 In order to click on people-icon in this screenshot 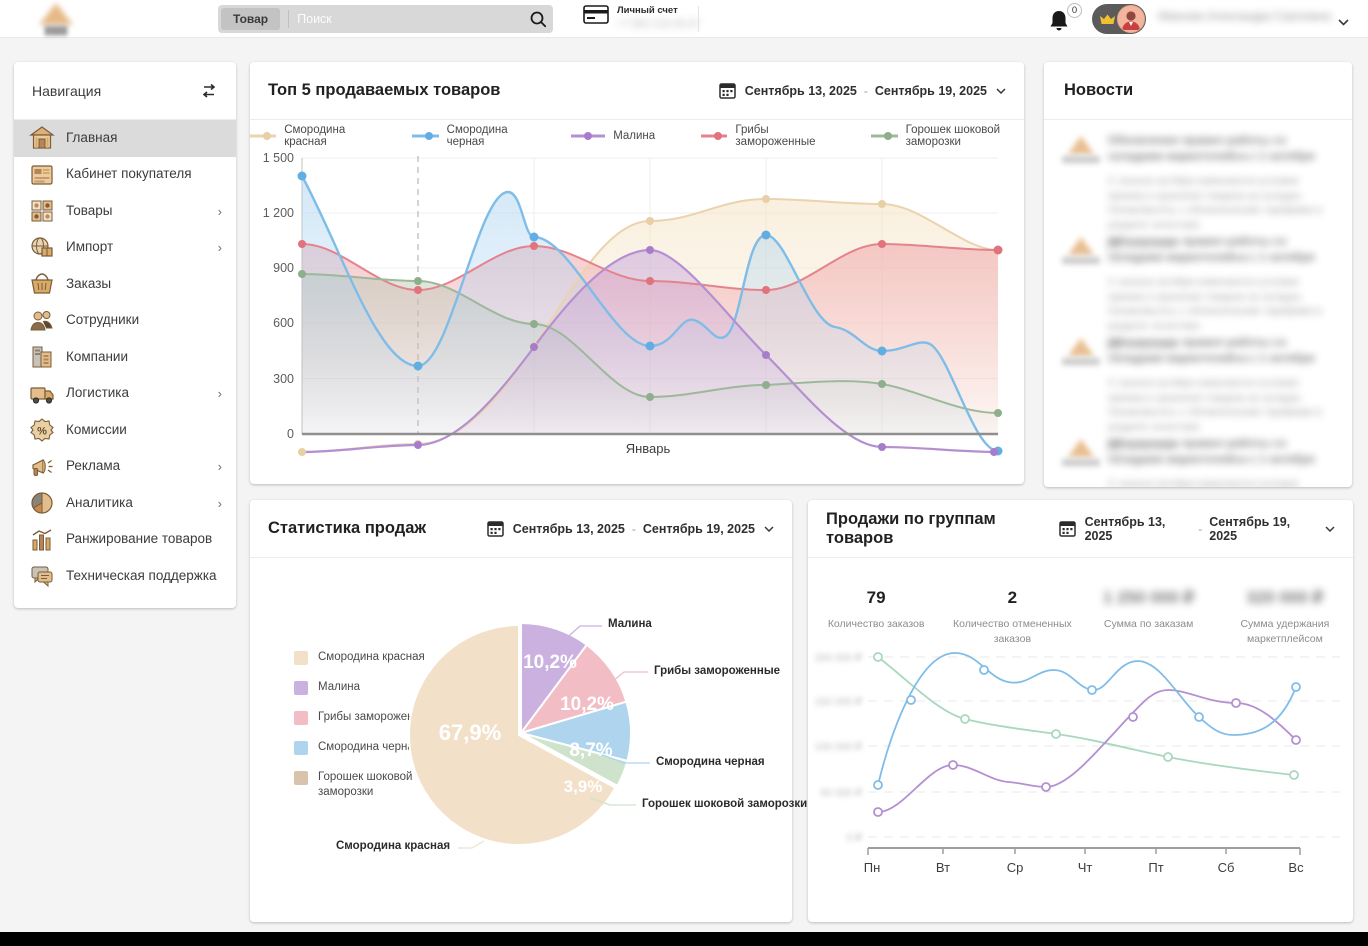, I will do `click(41, 320)`.